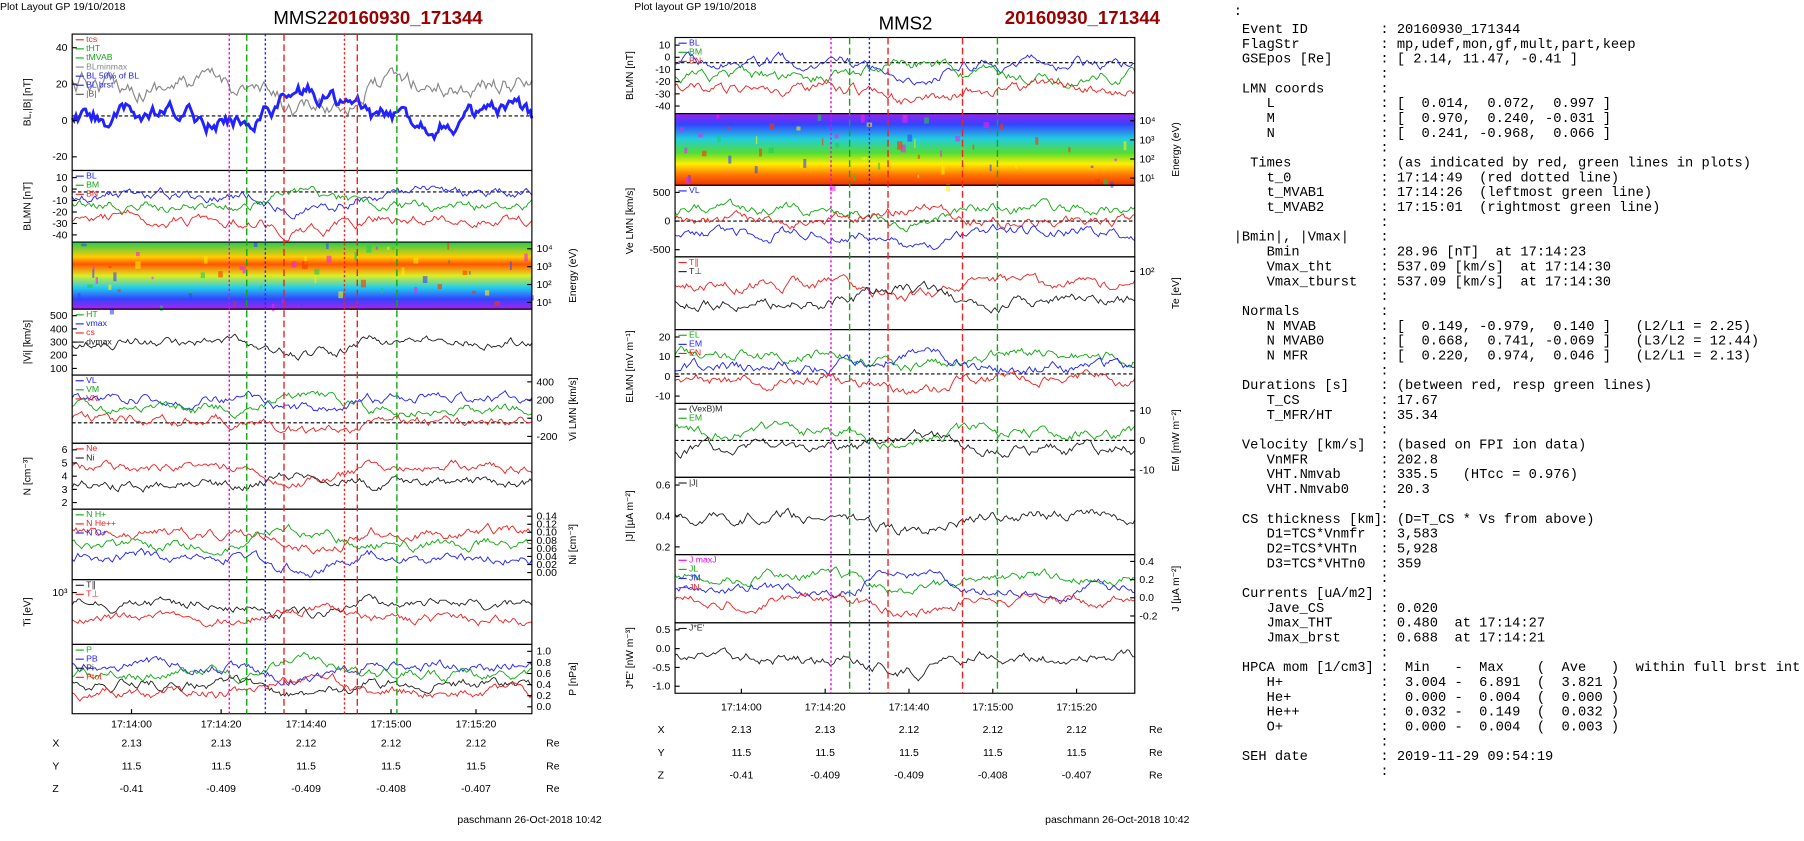  I want to click on y-tick-label: 200, so click(546, 401).